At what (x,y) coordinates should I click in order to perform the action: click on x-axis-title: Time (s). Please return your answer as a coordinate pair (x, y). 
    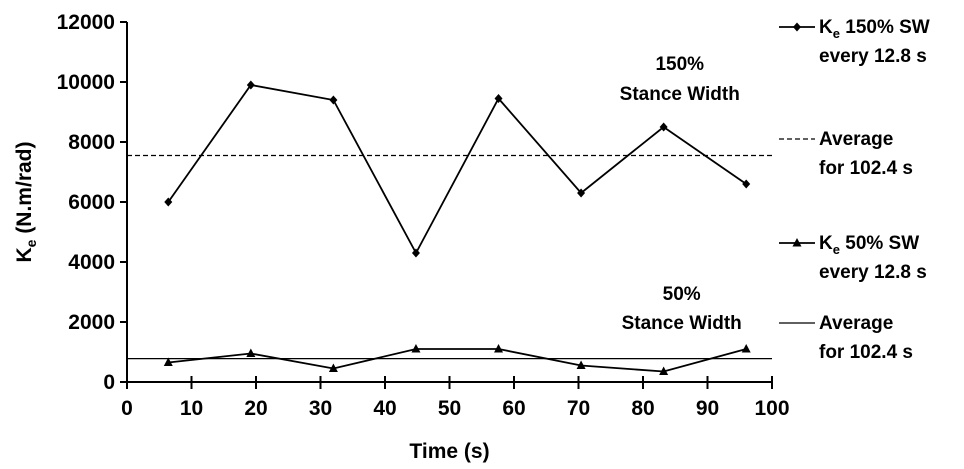
    Looking at the image, I should click on (449, 451).